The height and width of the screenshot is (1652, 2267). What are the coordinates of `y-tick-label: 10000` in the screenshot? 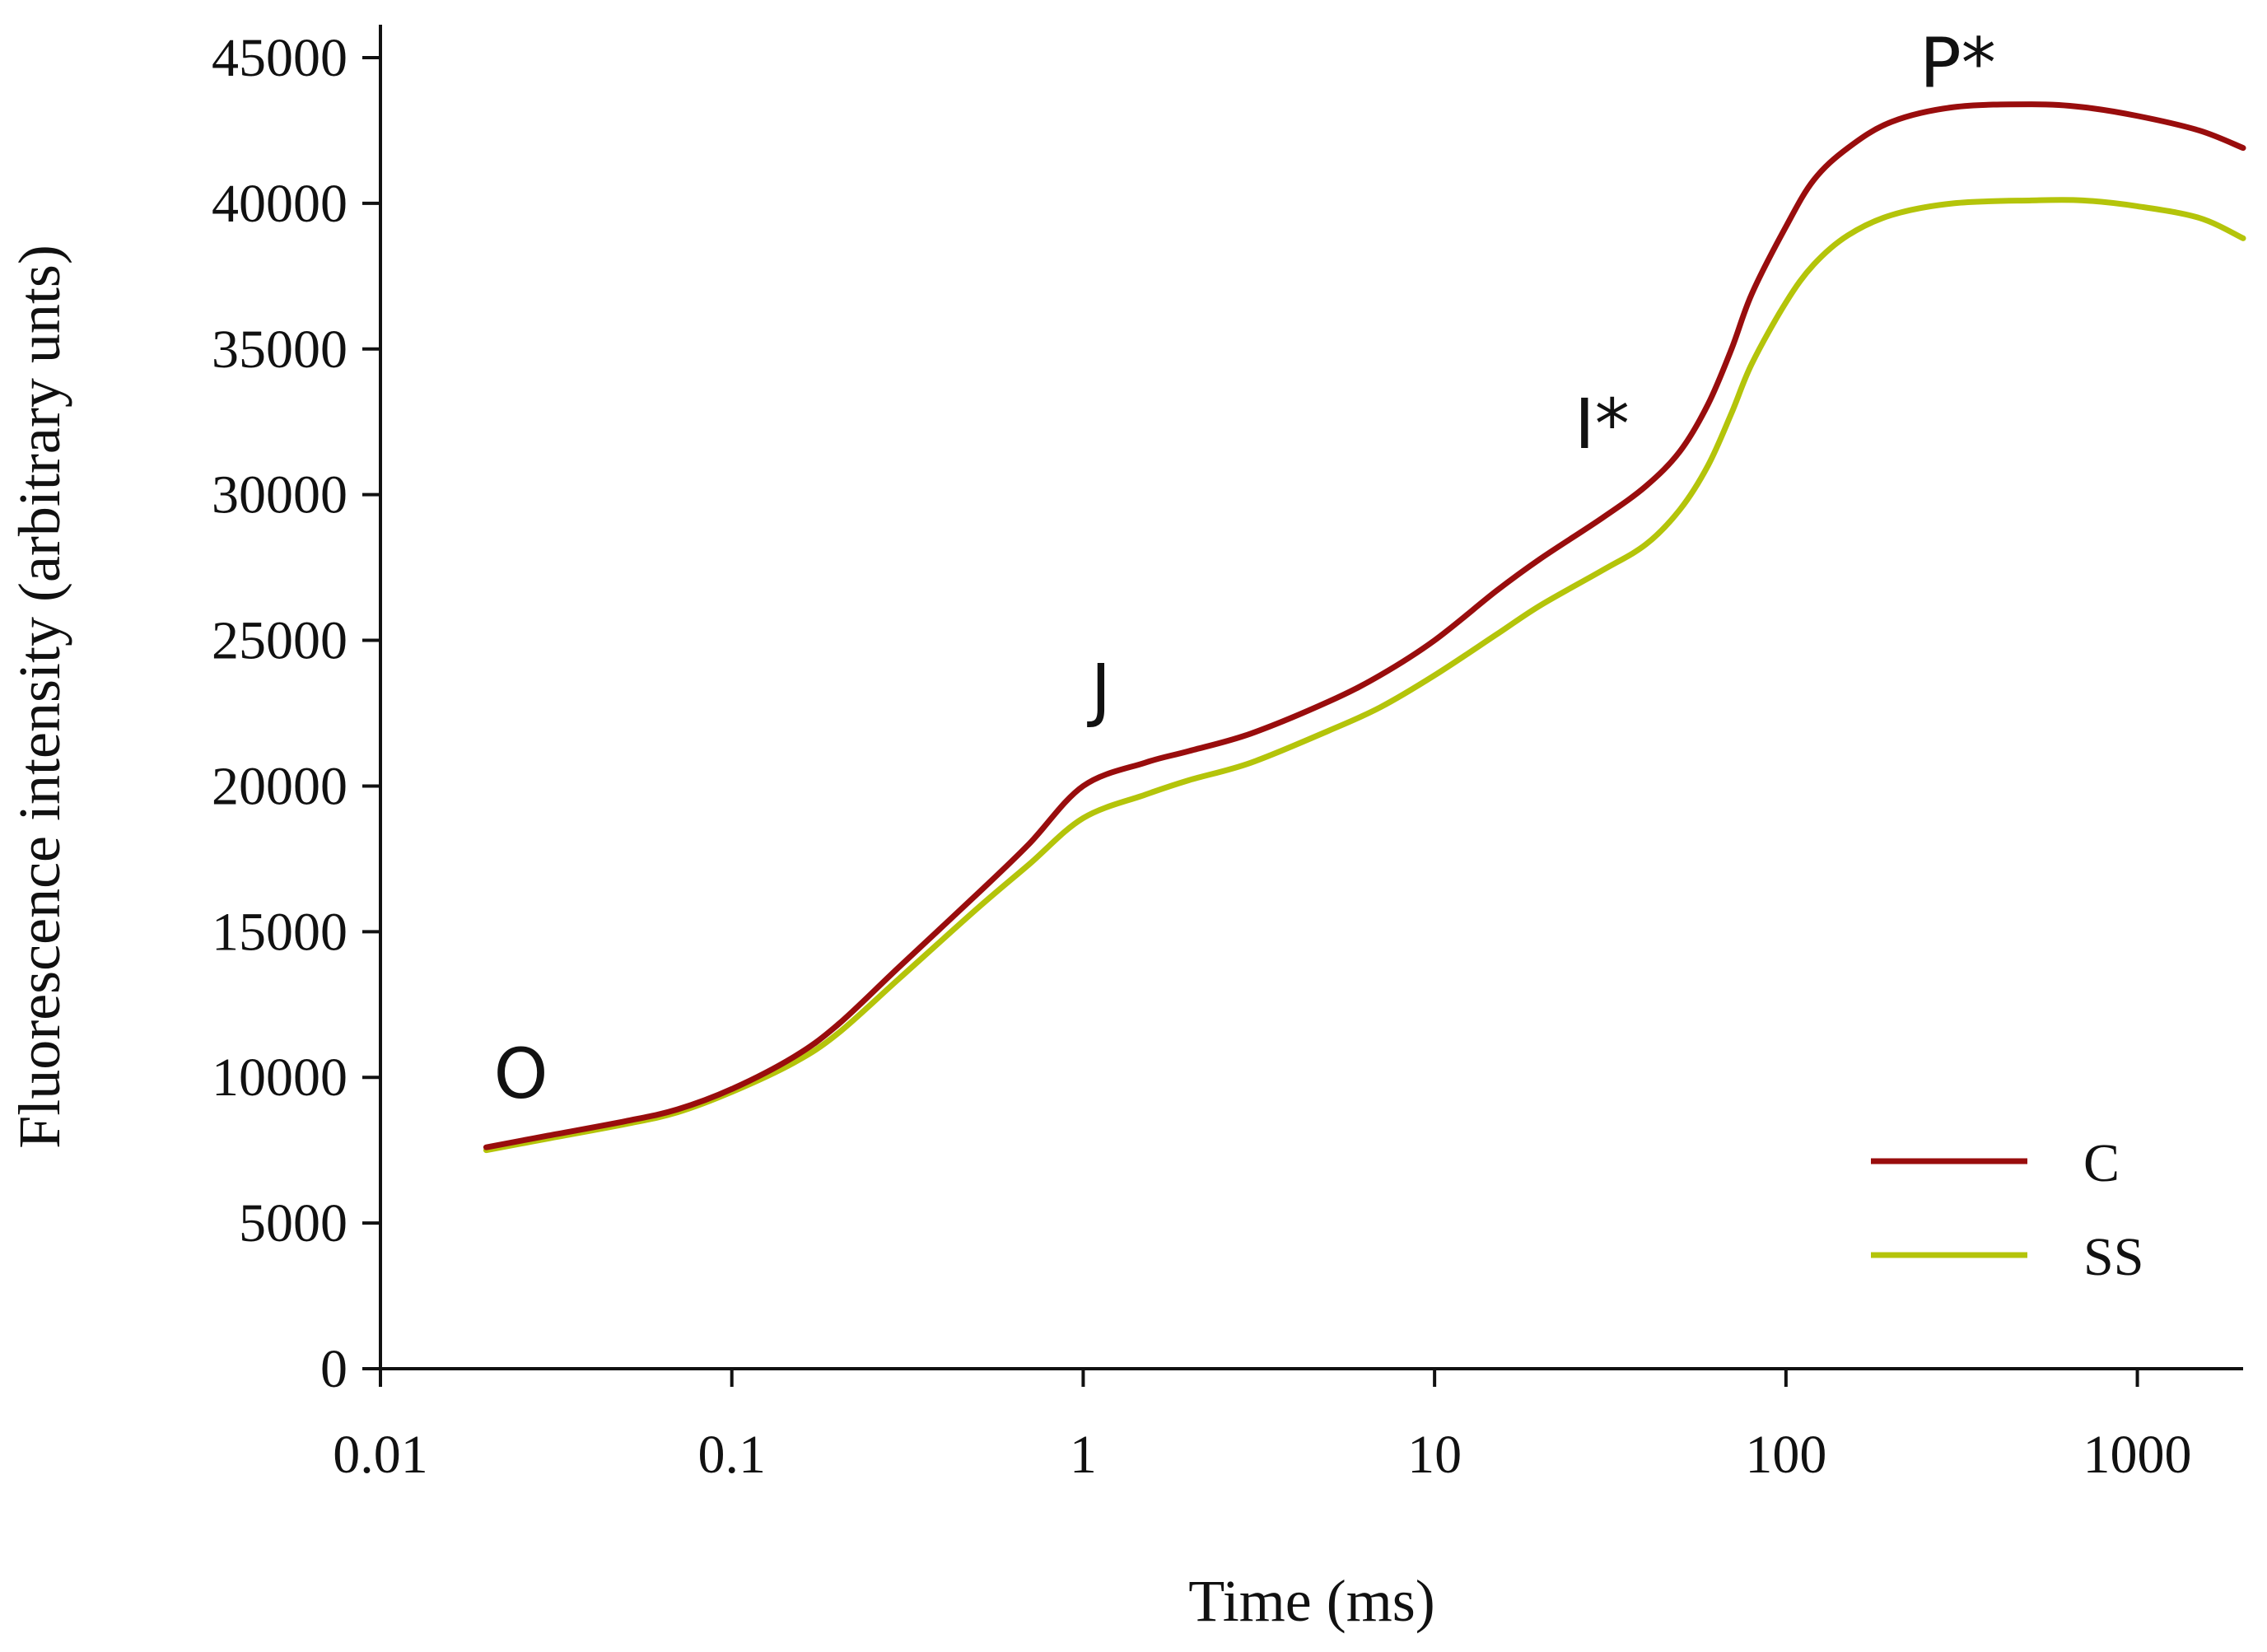 It's located at (280, 1078).